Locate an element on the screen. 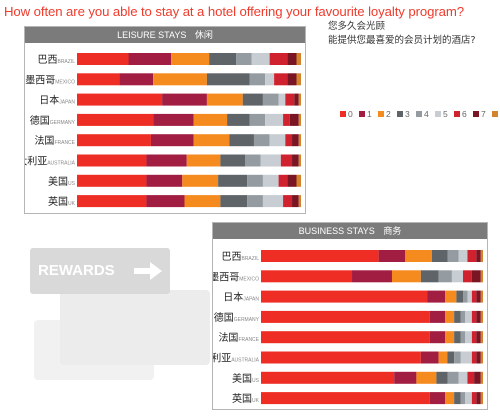  legend-label: 6 is located at coordinates (464, 114).